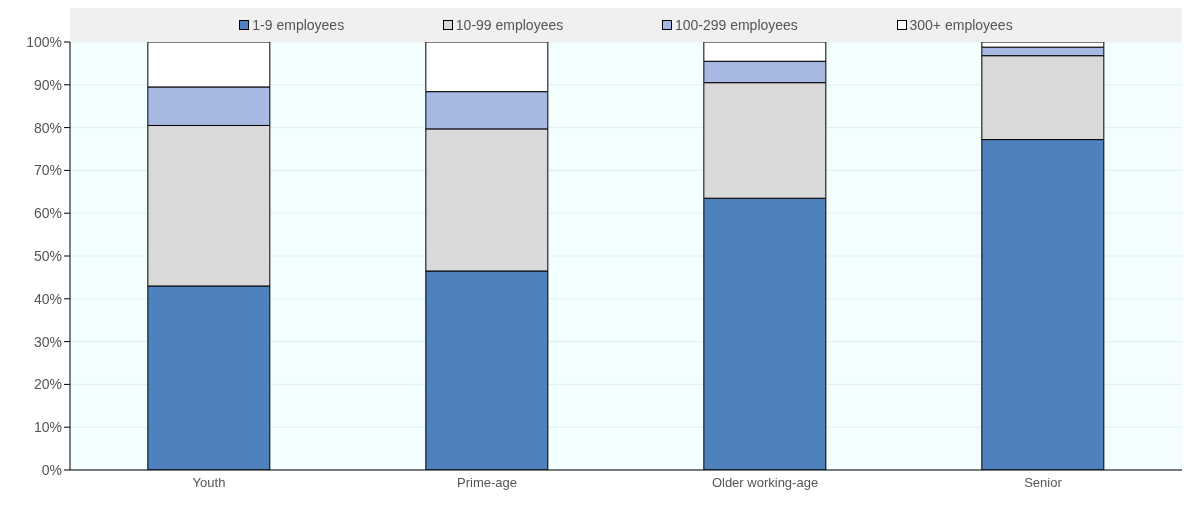 Image resolution: width=1200 pixels, height=507 pixels. Describe the element at coordinates (209, 483) in the screenshot. I see `x-tick-label: Youth` at that location.